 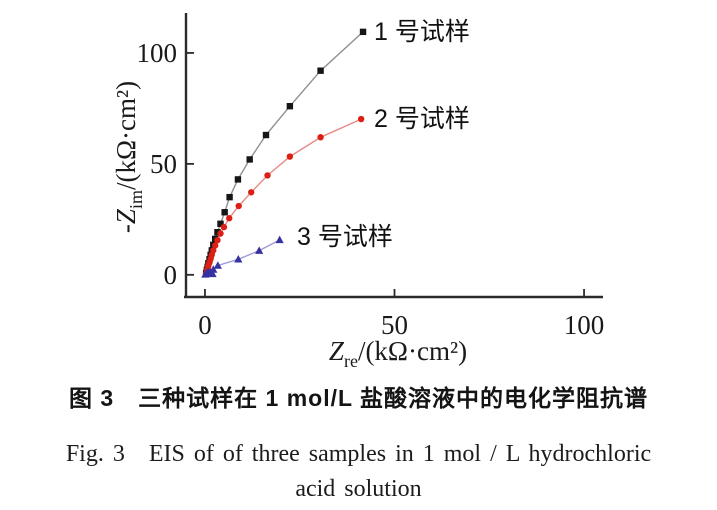 I want to click on x-tick-label: 100, so click(x=584, y=325).